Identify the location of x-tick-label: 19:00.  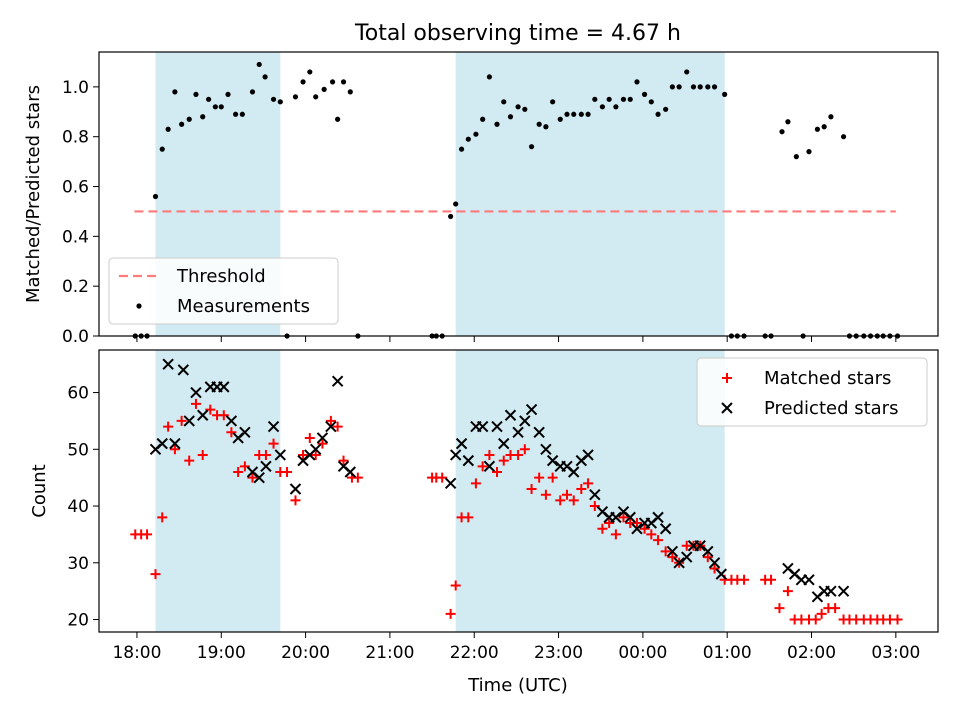
(221, 653).